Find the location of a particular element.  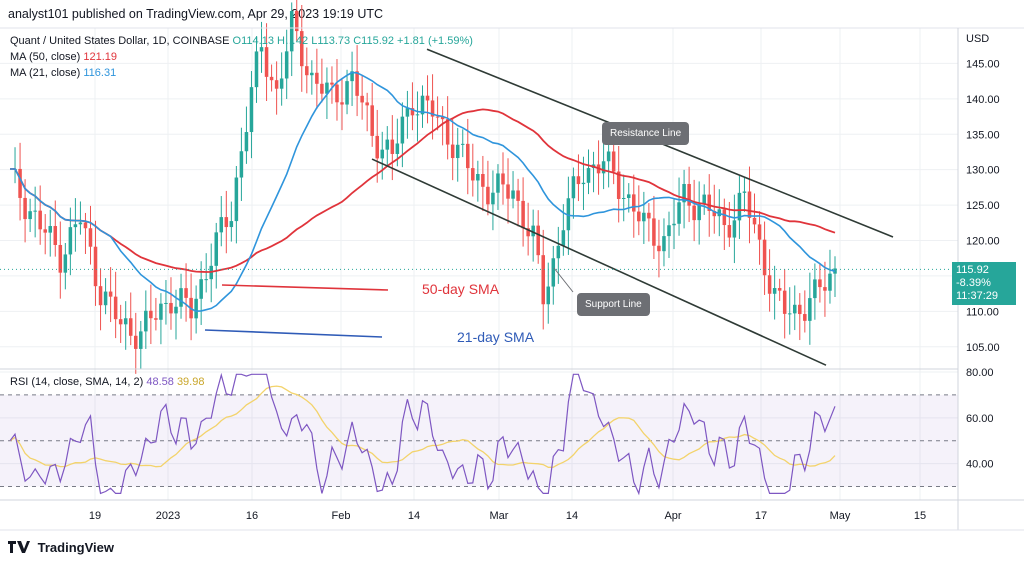

price-tick-label: 135.00 is located at coordinates (983, 135).